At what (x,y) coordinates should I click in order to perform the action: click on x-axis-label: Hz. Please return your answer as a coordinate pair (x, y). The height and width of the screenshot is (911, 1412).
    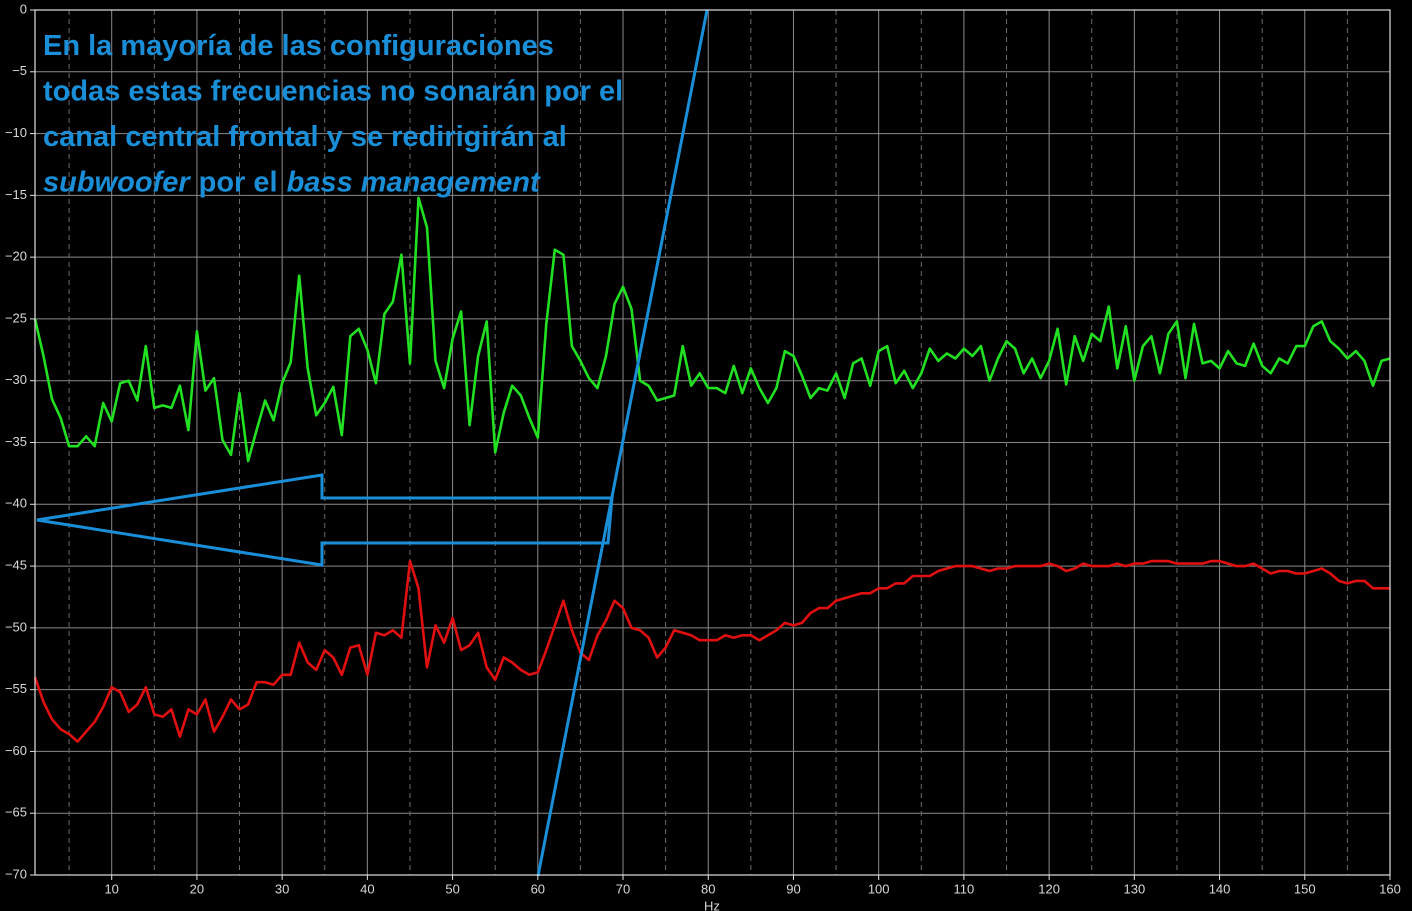
    Looking at the image, I should click on (712, 904).